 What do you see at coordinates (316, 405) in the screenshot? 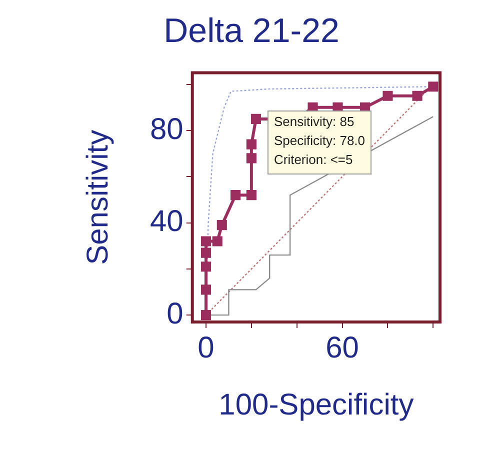
I see `x-axis-title: 100-Specificity` at bounding box center [316, 405].